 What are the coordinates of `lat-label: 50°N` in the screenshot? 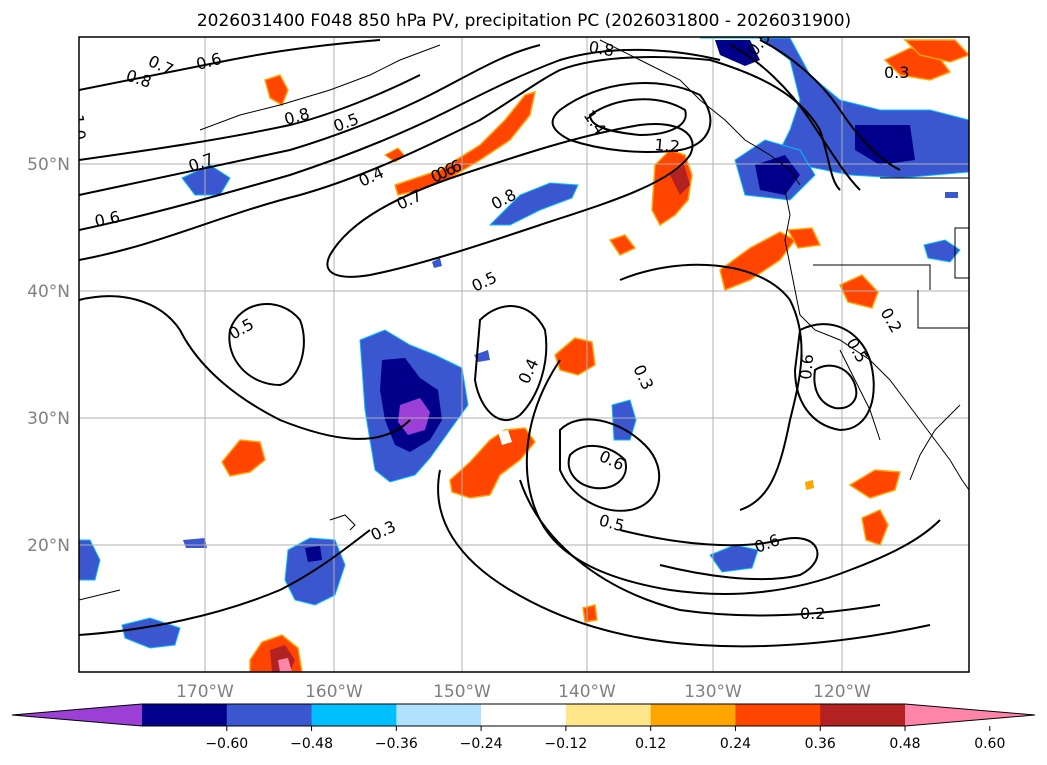 It's located at (48, 165).